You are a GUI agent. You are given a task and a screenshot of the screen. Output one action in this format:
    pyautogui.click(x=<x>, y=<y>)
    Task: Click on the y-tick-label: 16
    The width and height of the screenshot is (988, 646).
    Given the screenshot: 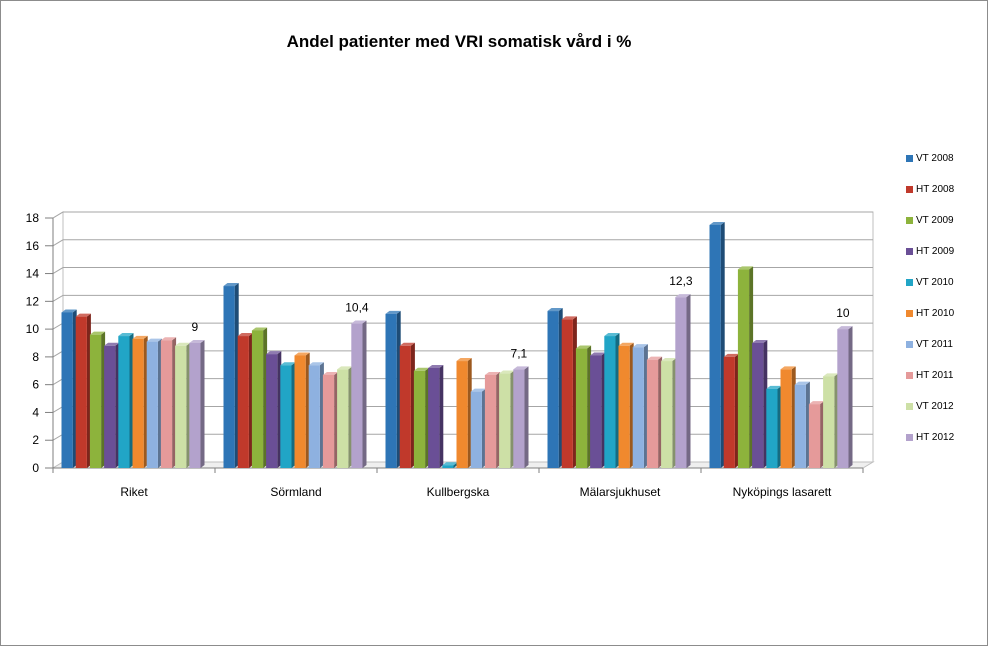 What is the action you would take?
    pyautogui.click(x=33, y=246)
    